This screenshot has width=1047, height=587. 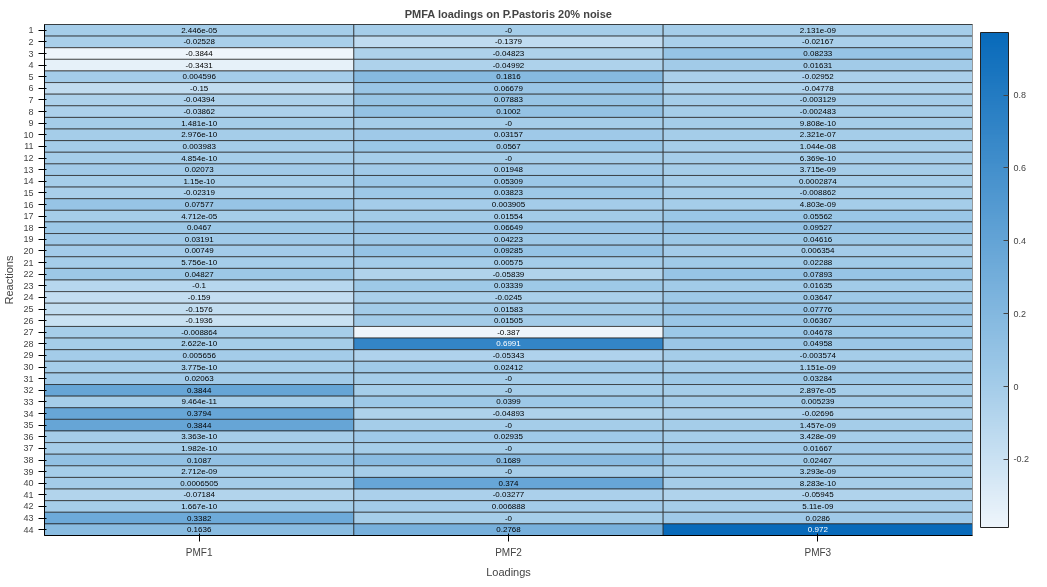 What do you see at coordinates (199, 332) in the screenshot?
I see `data-label: -0.008864` at bounding box center [199, 332].